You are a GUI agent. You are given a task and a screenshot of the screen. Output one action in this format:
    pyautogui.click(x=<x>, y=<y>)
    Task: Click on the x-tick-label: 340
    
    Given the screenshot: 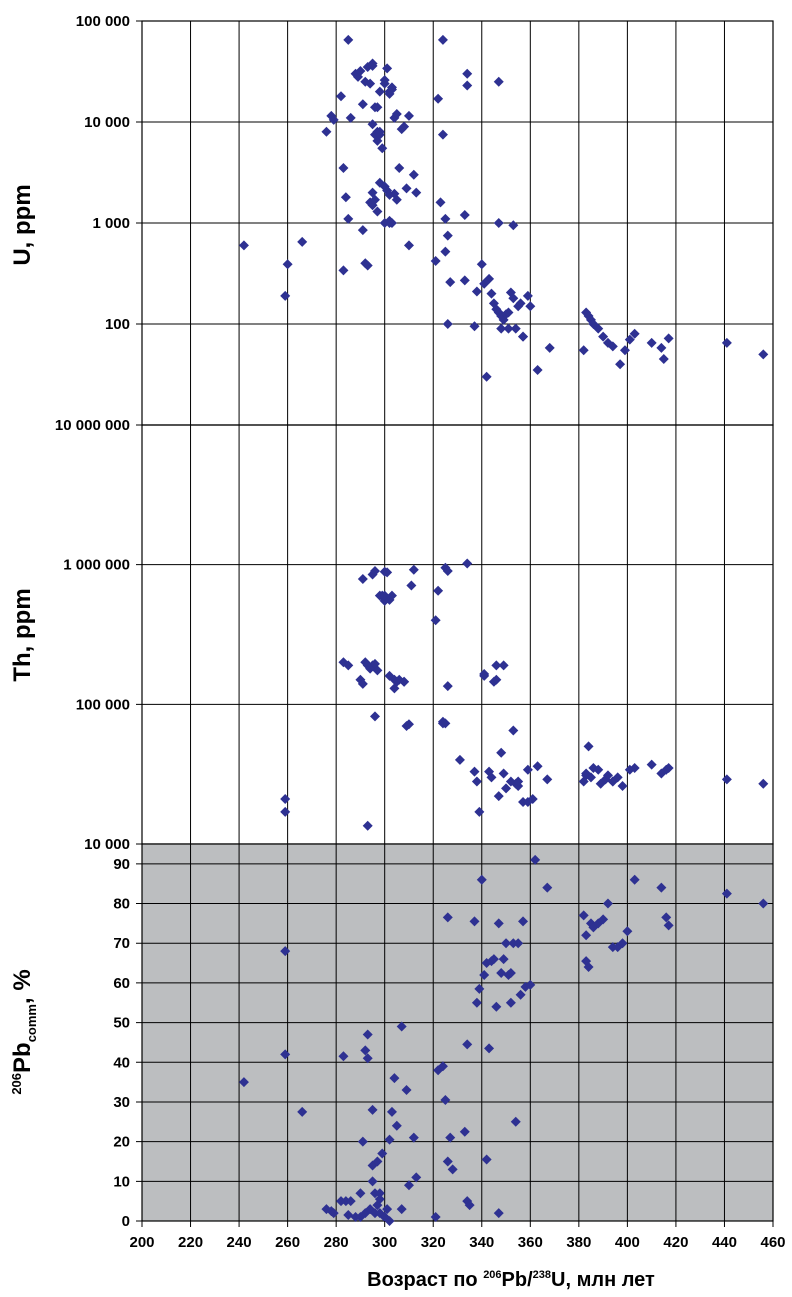 What is the action you would take?
    pyautogui.click(x=481, y=1242)
    